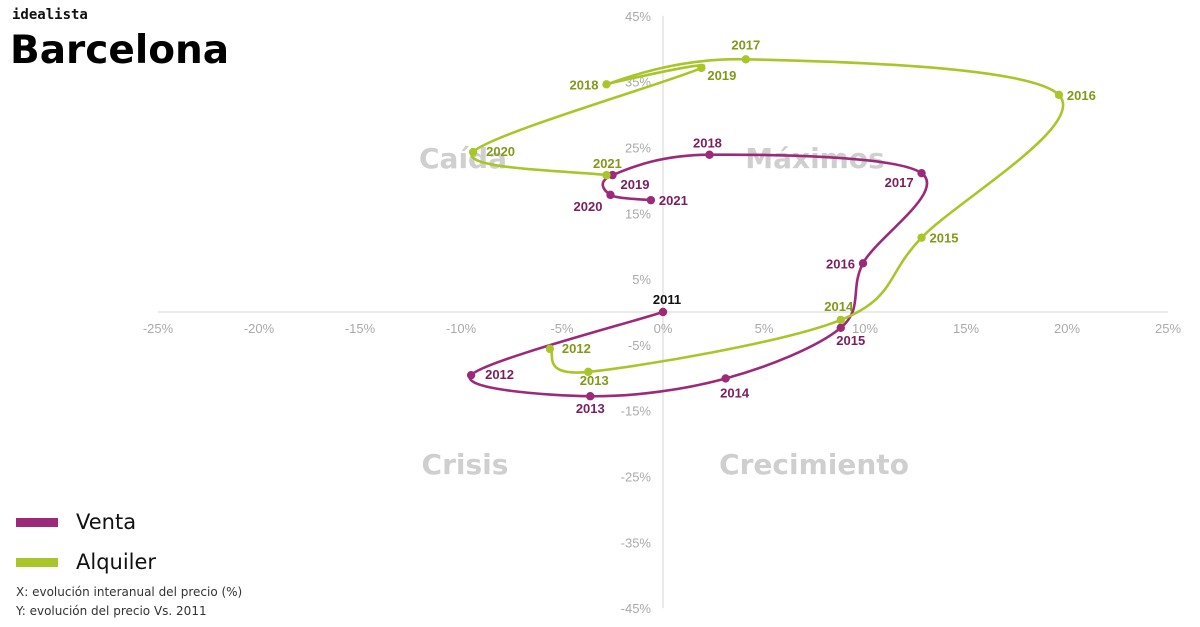 The width and height of the screenshot is (1200, 627). Describe the element at coordinates (465, 464) in the screenshot. I see `quadrant-label: Crisis` at that location.